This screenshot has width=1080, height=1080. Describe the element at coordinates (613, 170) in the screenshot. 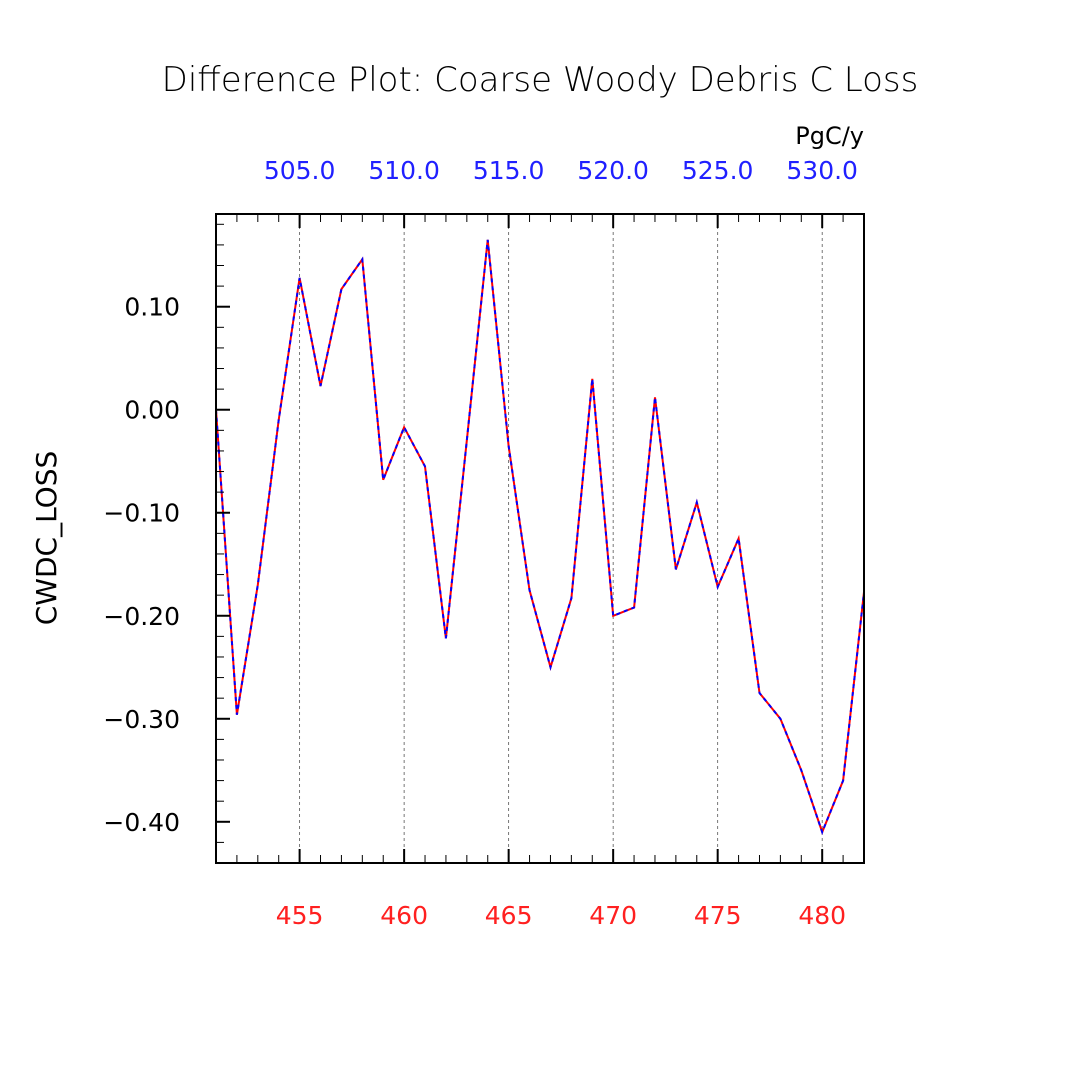

I see `x-top-label-3: 520.0` at that location.